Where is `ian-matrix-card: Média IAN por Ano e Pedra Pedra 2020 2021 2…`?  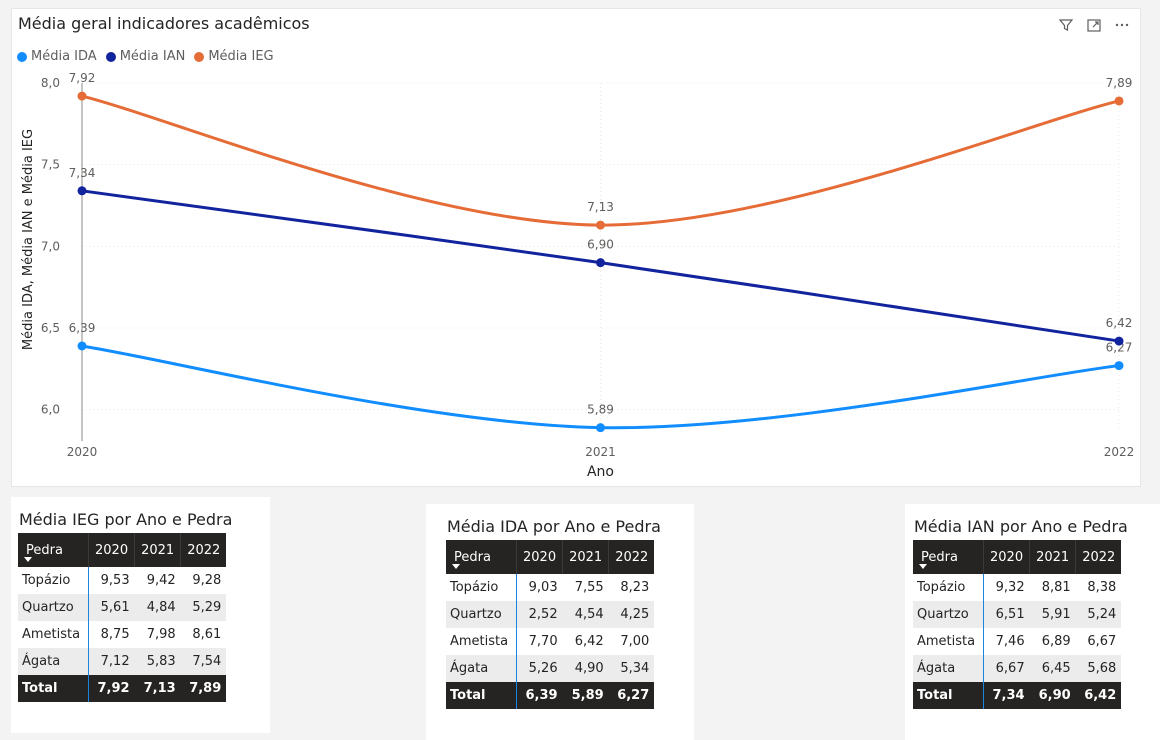
ian-matrix-card: Média IAN por Ano e Pedra Pedra 2020 2021 2… is located at coordinates (1032, 622).